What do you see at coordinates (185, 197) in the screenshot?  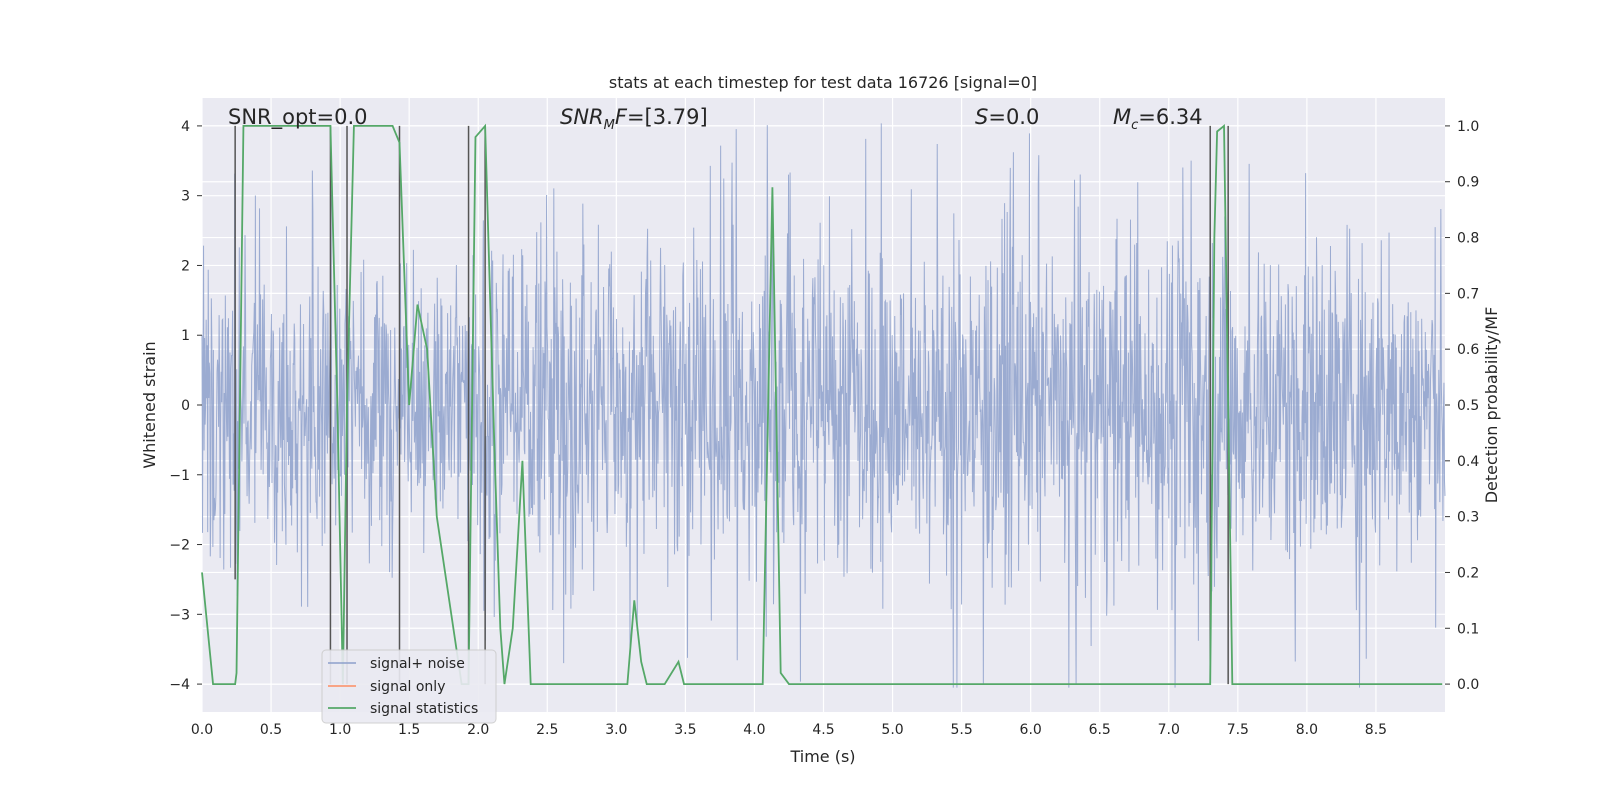 I see `y-tick-label: 3` at bounding box center [185, 197].